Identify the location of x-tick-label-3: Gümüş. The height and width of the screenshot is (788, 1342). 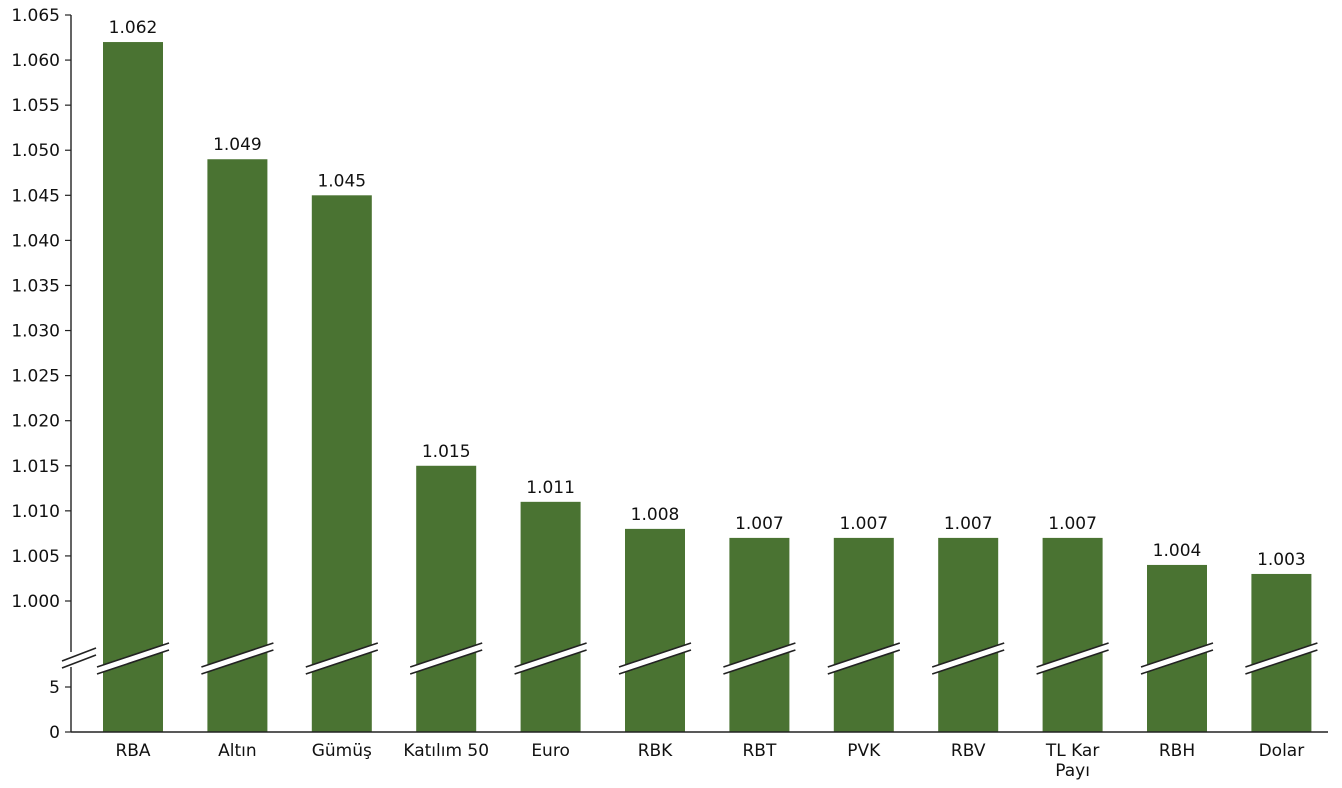
(342, 751).